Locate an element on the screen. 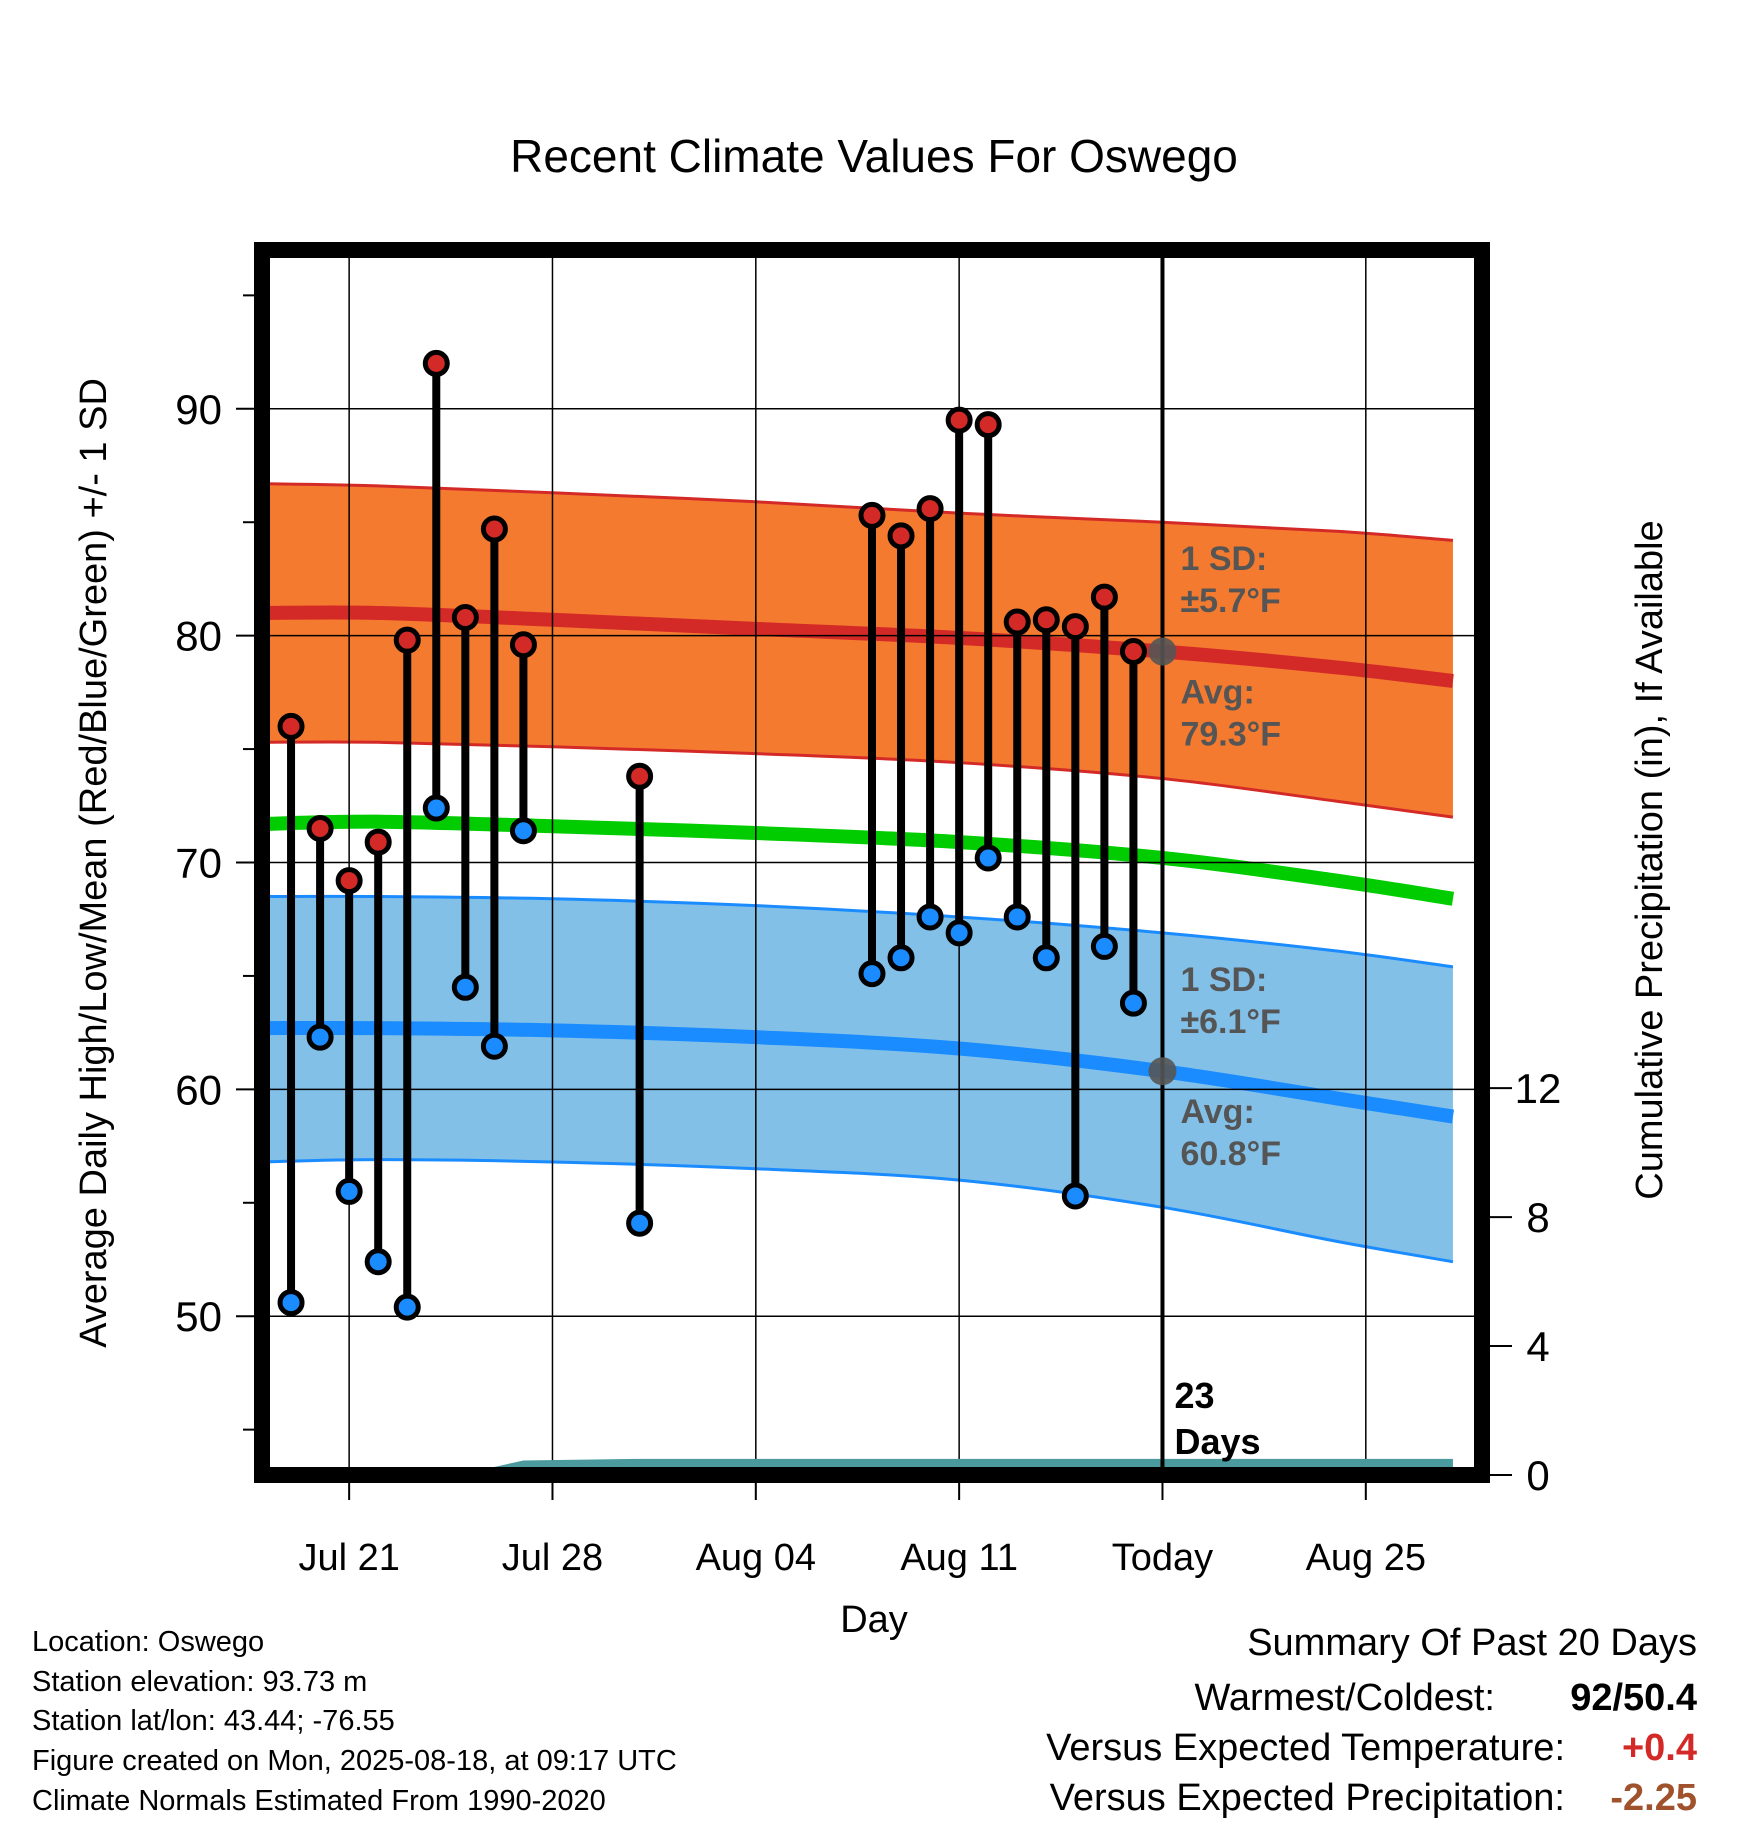 The height and width of the screenshot is (1828, 1748). annotation-high-avg: Avg: 79.3°F is located at coordinates (1230, 714).